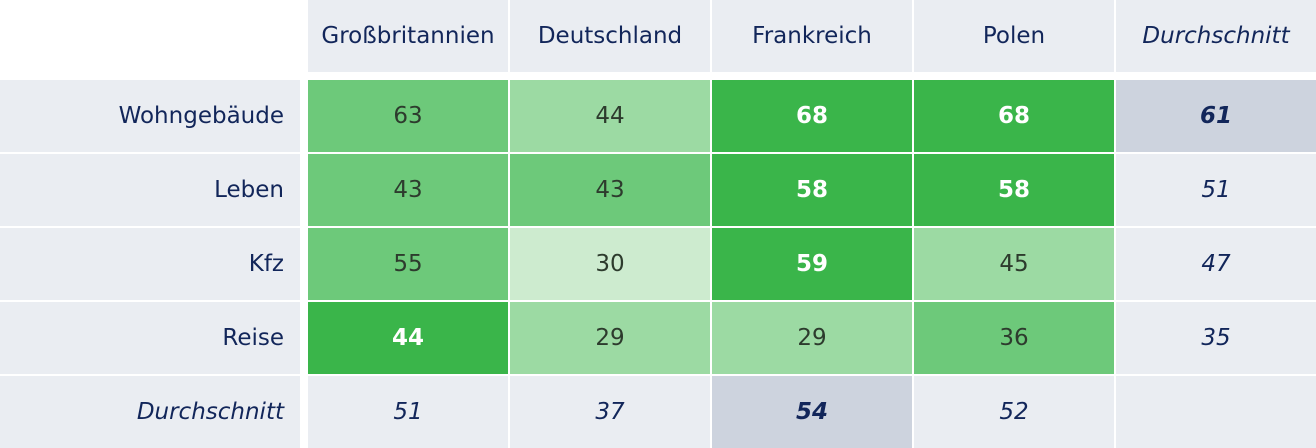 This screenshot has height=448, width=1316. What do you see at coordinates (610, 36) in the screenshot?
I see `column-header: Deutschland` at bounding box center [610, 36].